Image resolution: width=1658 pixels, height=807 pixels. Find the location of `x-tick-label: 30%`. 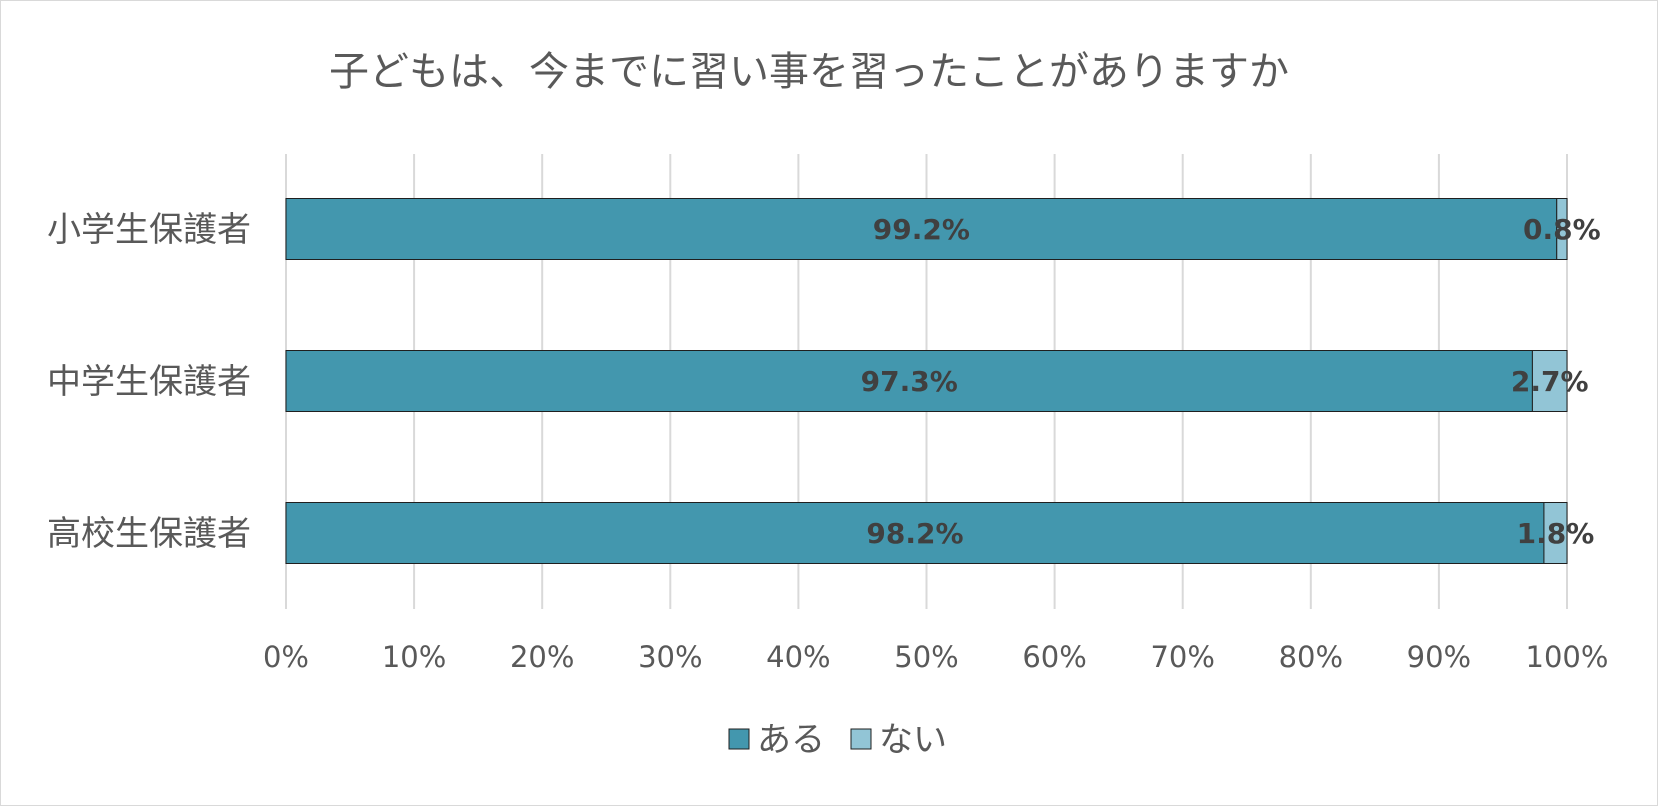

x-tick-label: 30% is located at coordinates (670, 657).